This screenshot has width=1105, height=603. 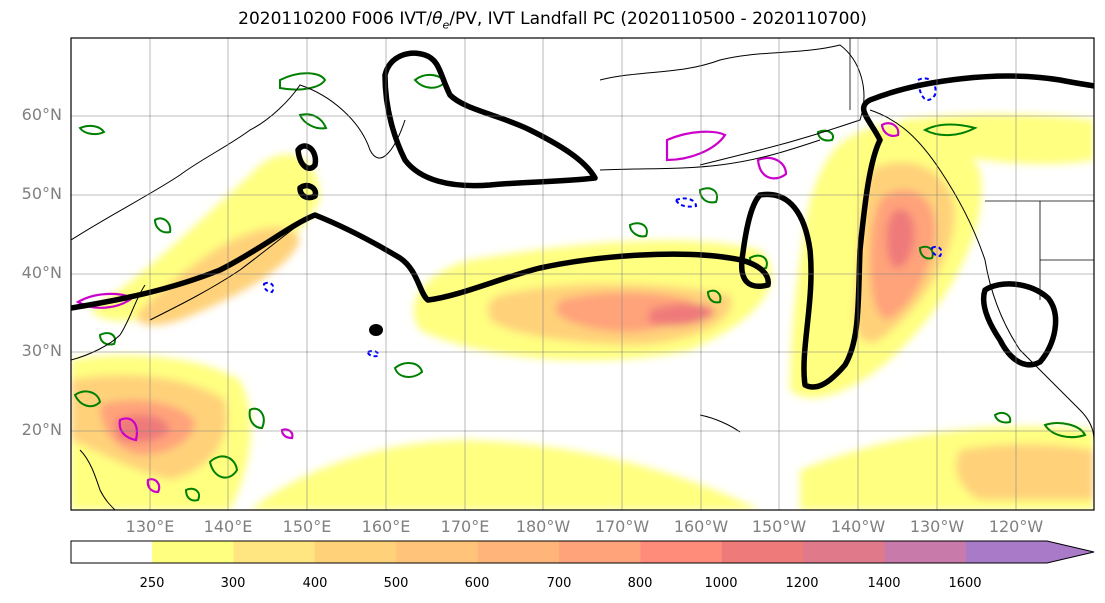 I want to click on lat-tick-label: 20°N, so click(x=41, y=429).